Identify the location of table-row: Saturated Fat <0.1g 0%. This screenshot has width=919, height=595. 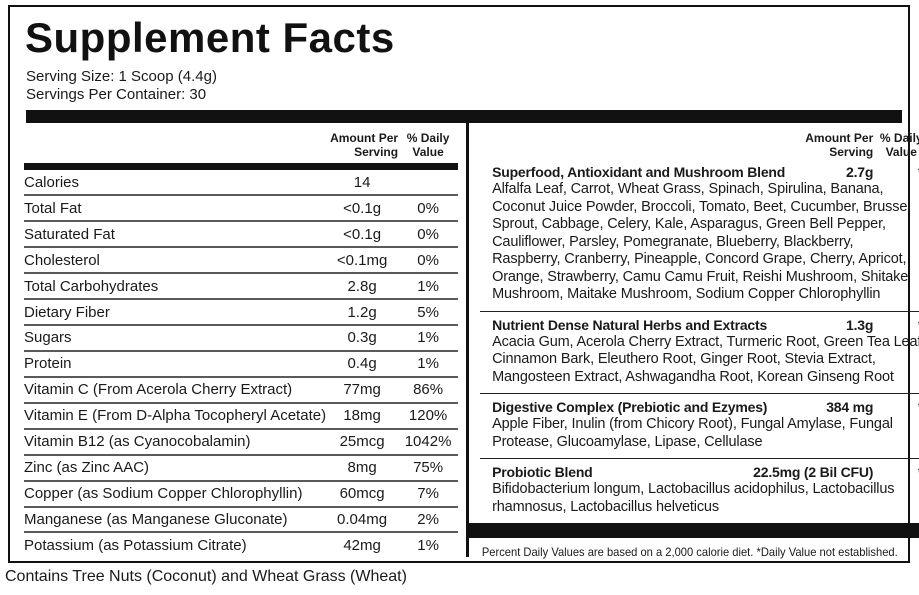
(241, 235).